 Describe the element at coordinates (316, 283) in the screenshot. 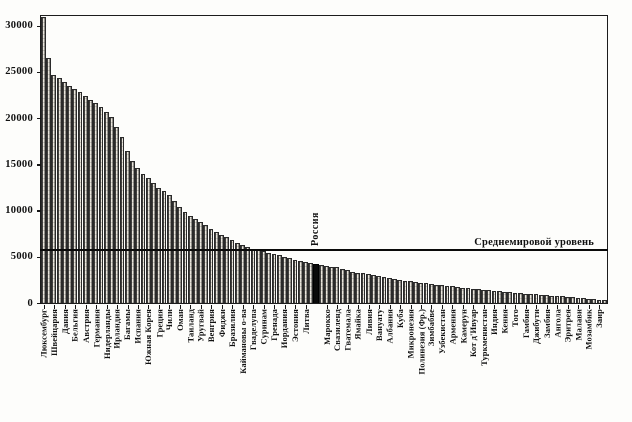

I see `russia-bar` at that location.